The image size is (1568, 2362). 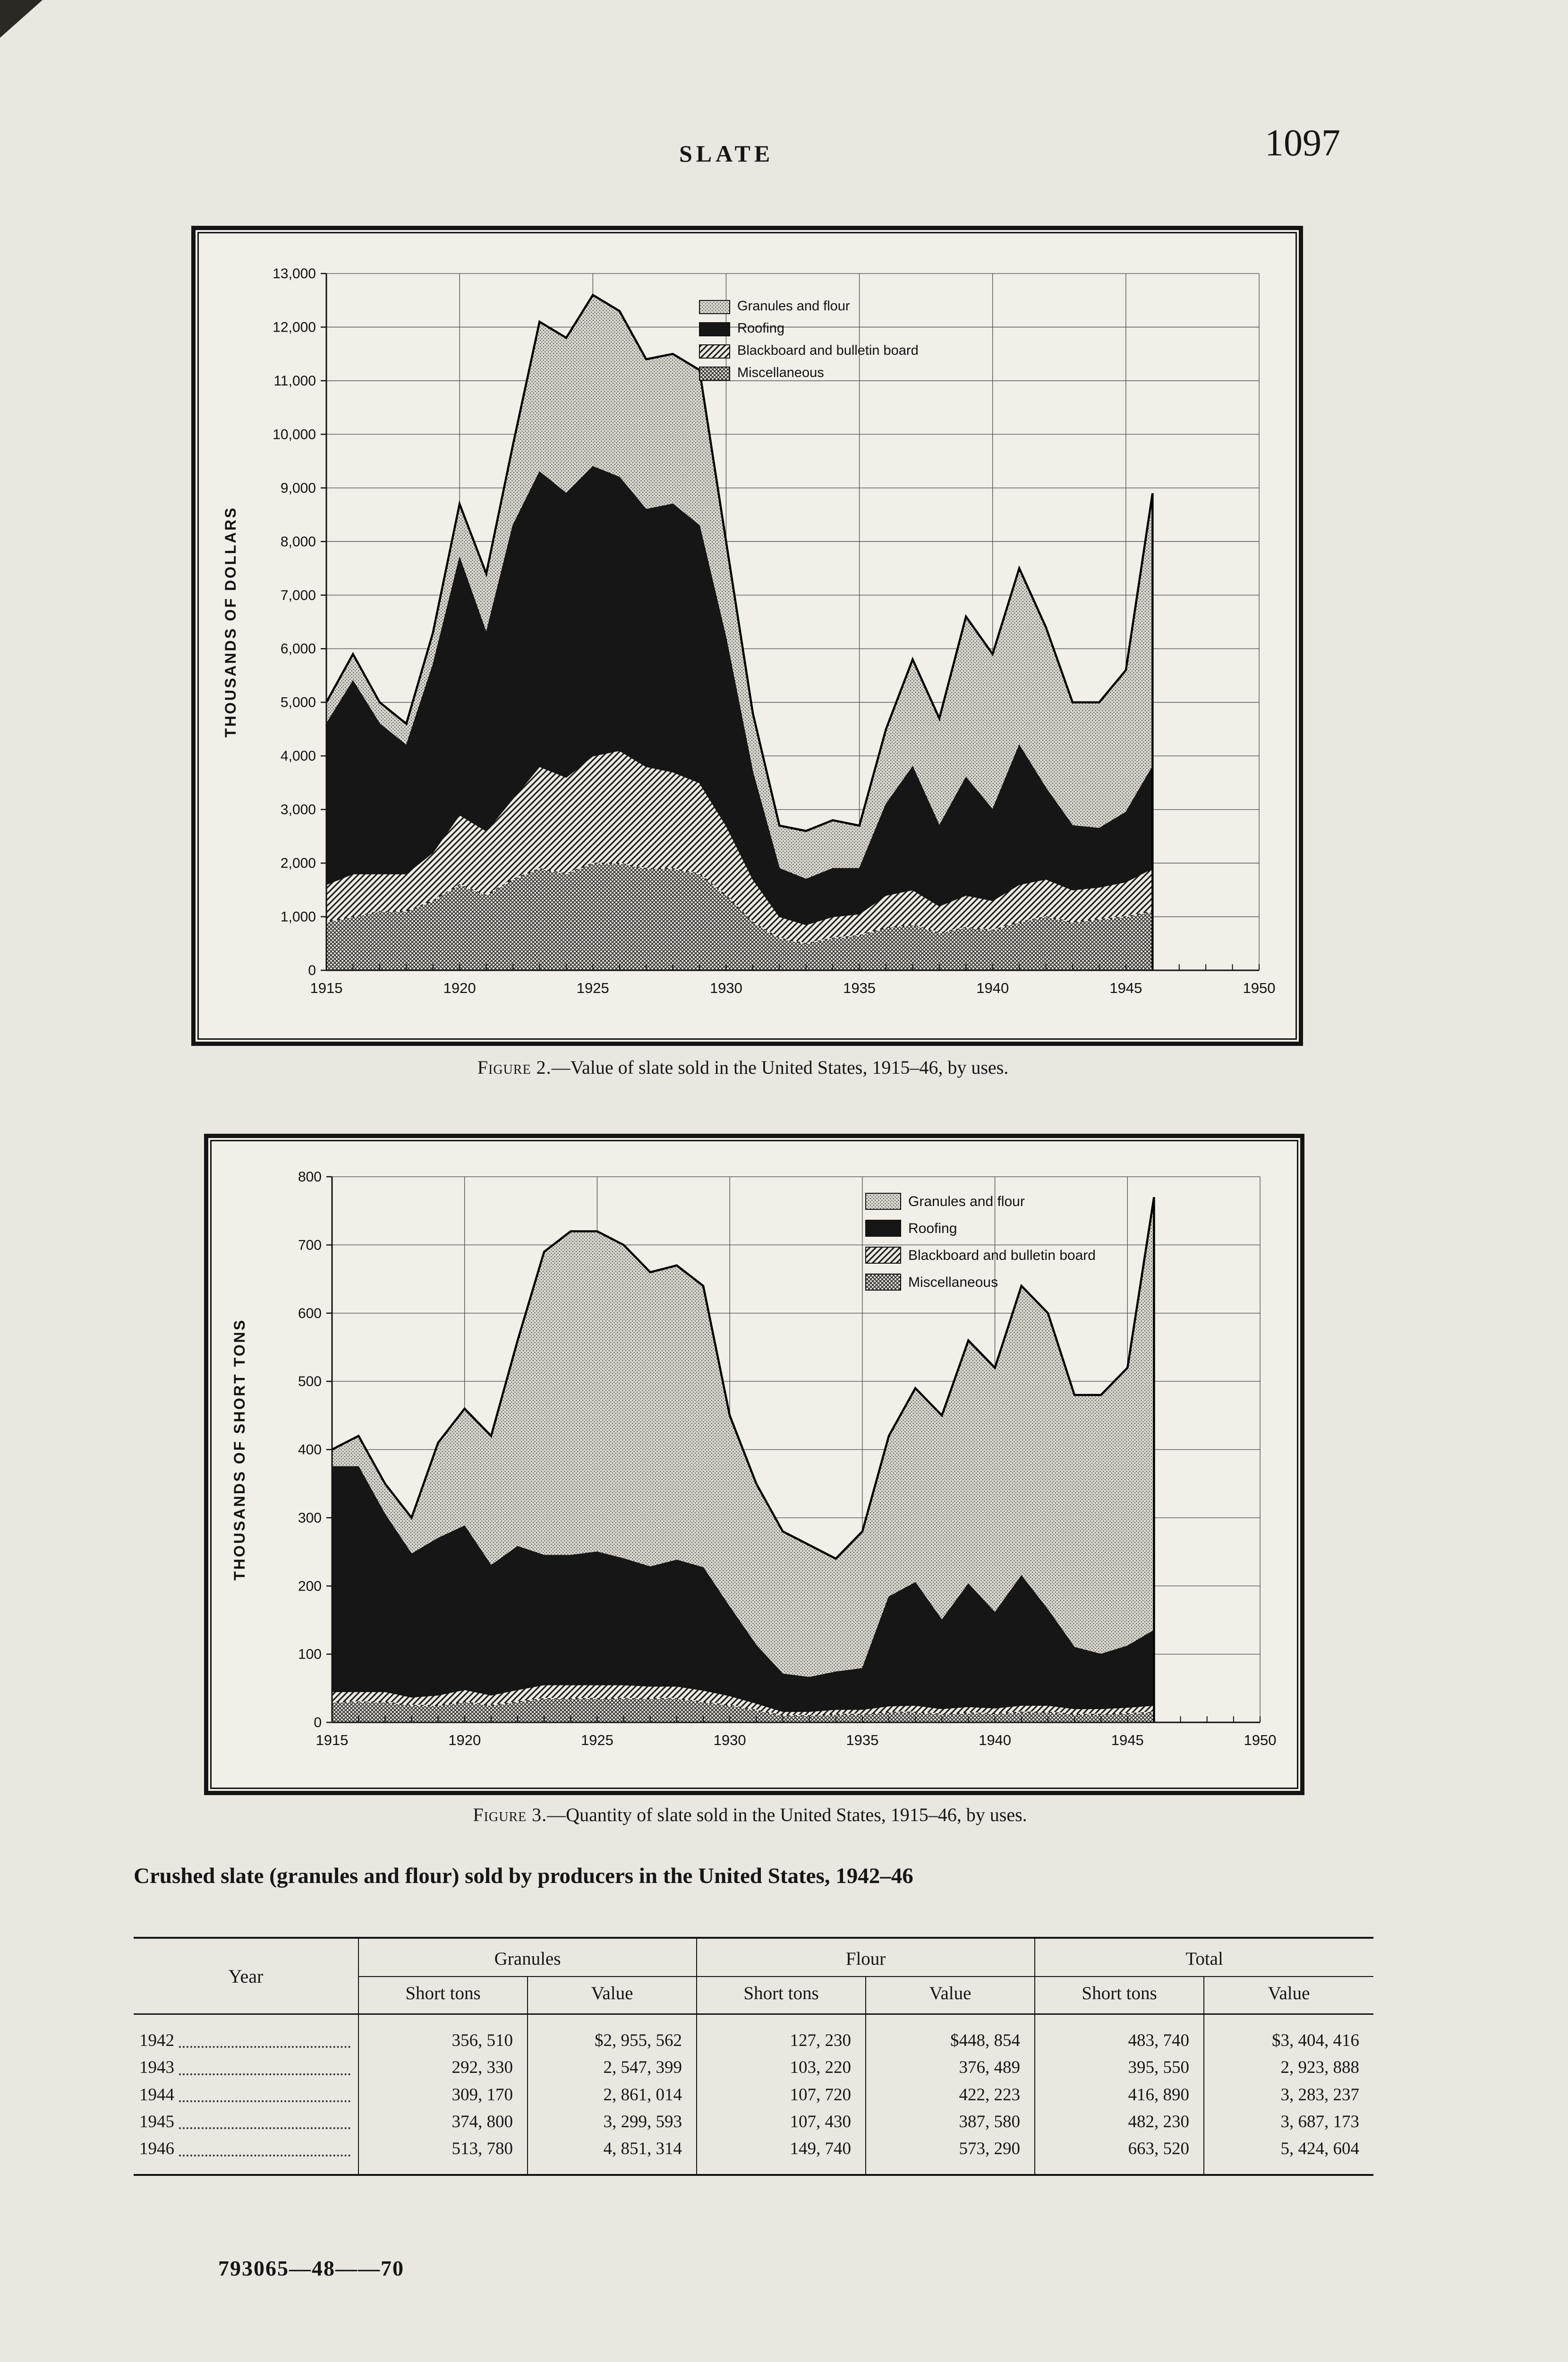 I want to click on chart3-y-axis-title: THOUSANDS OF SHORT TONS, so click(x=239, y=1449).